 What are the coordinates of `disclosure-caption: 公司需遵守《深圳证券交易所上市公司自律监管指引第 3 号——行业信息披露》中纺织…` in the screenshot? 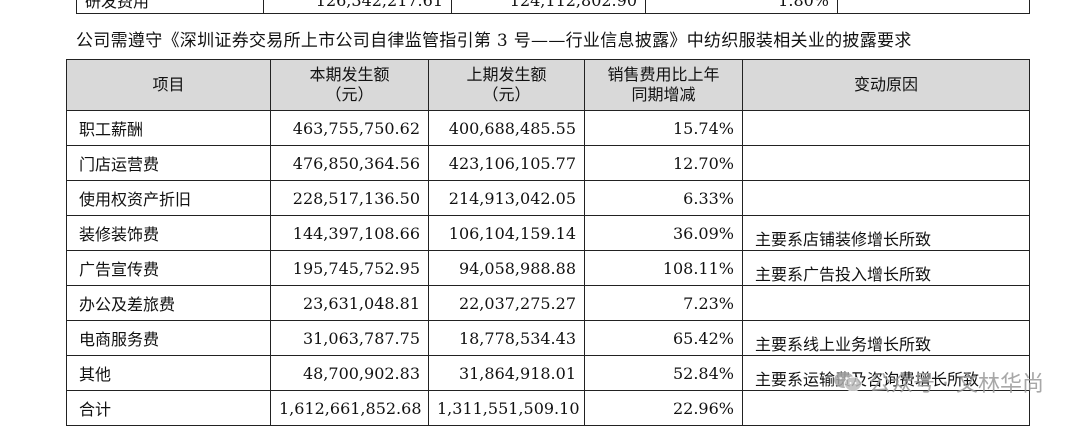 It's located at (494, 41).